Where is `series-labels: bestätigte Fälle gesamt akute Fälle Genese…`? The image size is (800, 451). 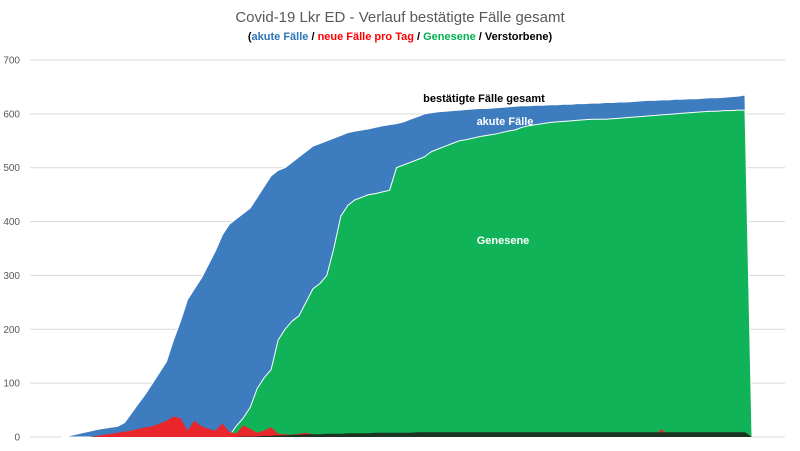 series-labels: bestätigte Fälle gesamt akute Fälle Genese… is located at coordinates (484, 170).